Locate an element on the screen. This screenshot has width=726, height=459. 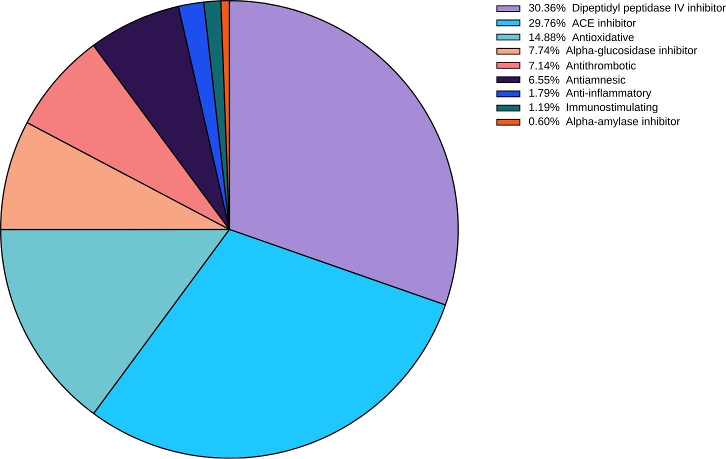
legend-label: 29.76% ACE inhibitor is located at coordinates (582, 23).